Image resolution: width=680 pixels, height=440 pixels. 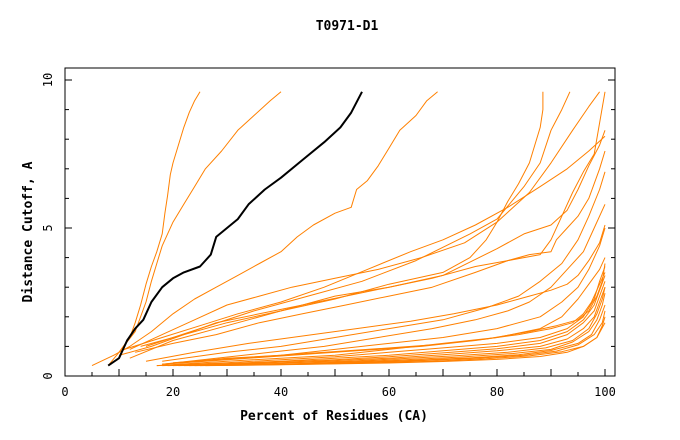 I want to click on x-tick-label: 0, so click(x=64, y=392).